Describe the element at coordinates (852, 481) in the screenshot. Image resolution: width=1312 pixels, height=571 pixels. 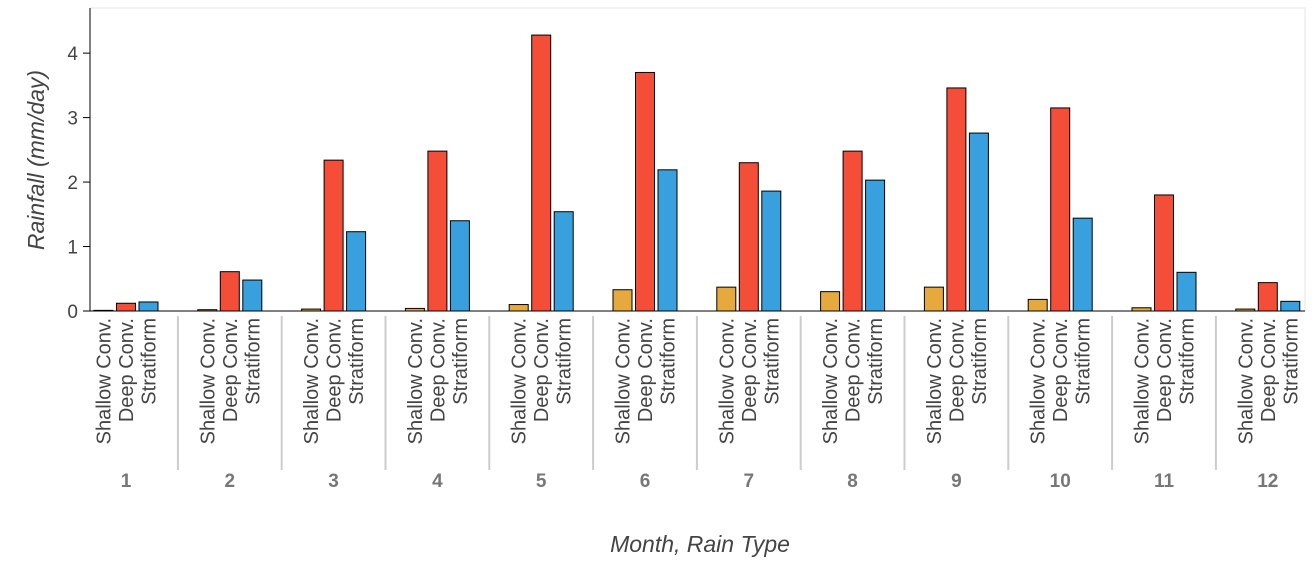
I see `month-label: 8` at that location.